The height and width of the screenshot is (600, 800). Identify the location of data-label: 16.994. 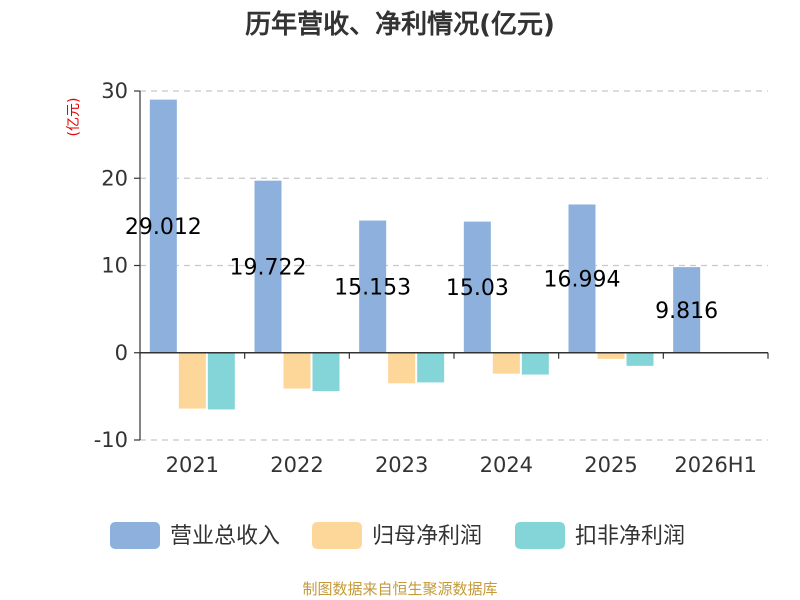
(582, 280).